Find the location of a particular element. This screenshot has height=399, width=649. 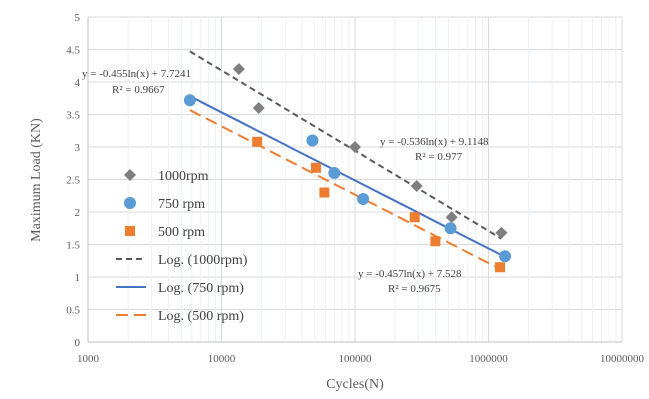

trendline-r-squared: R² = 0.9675 is located at coordinates (414, 289).